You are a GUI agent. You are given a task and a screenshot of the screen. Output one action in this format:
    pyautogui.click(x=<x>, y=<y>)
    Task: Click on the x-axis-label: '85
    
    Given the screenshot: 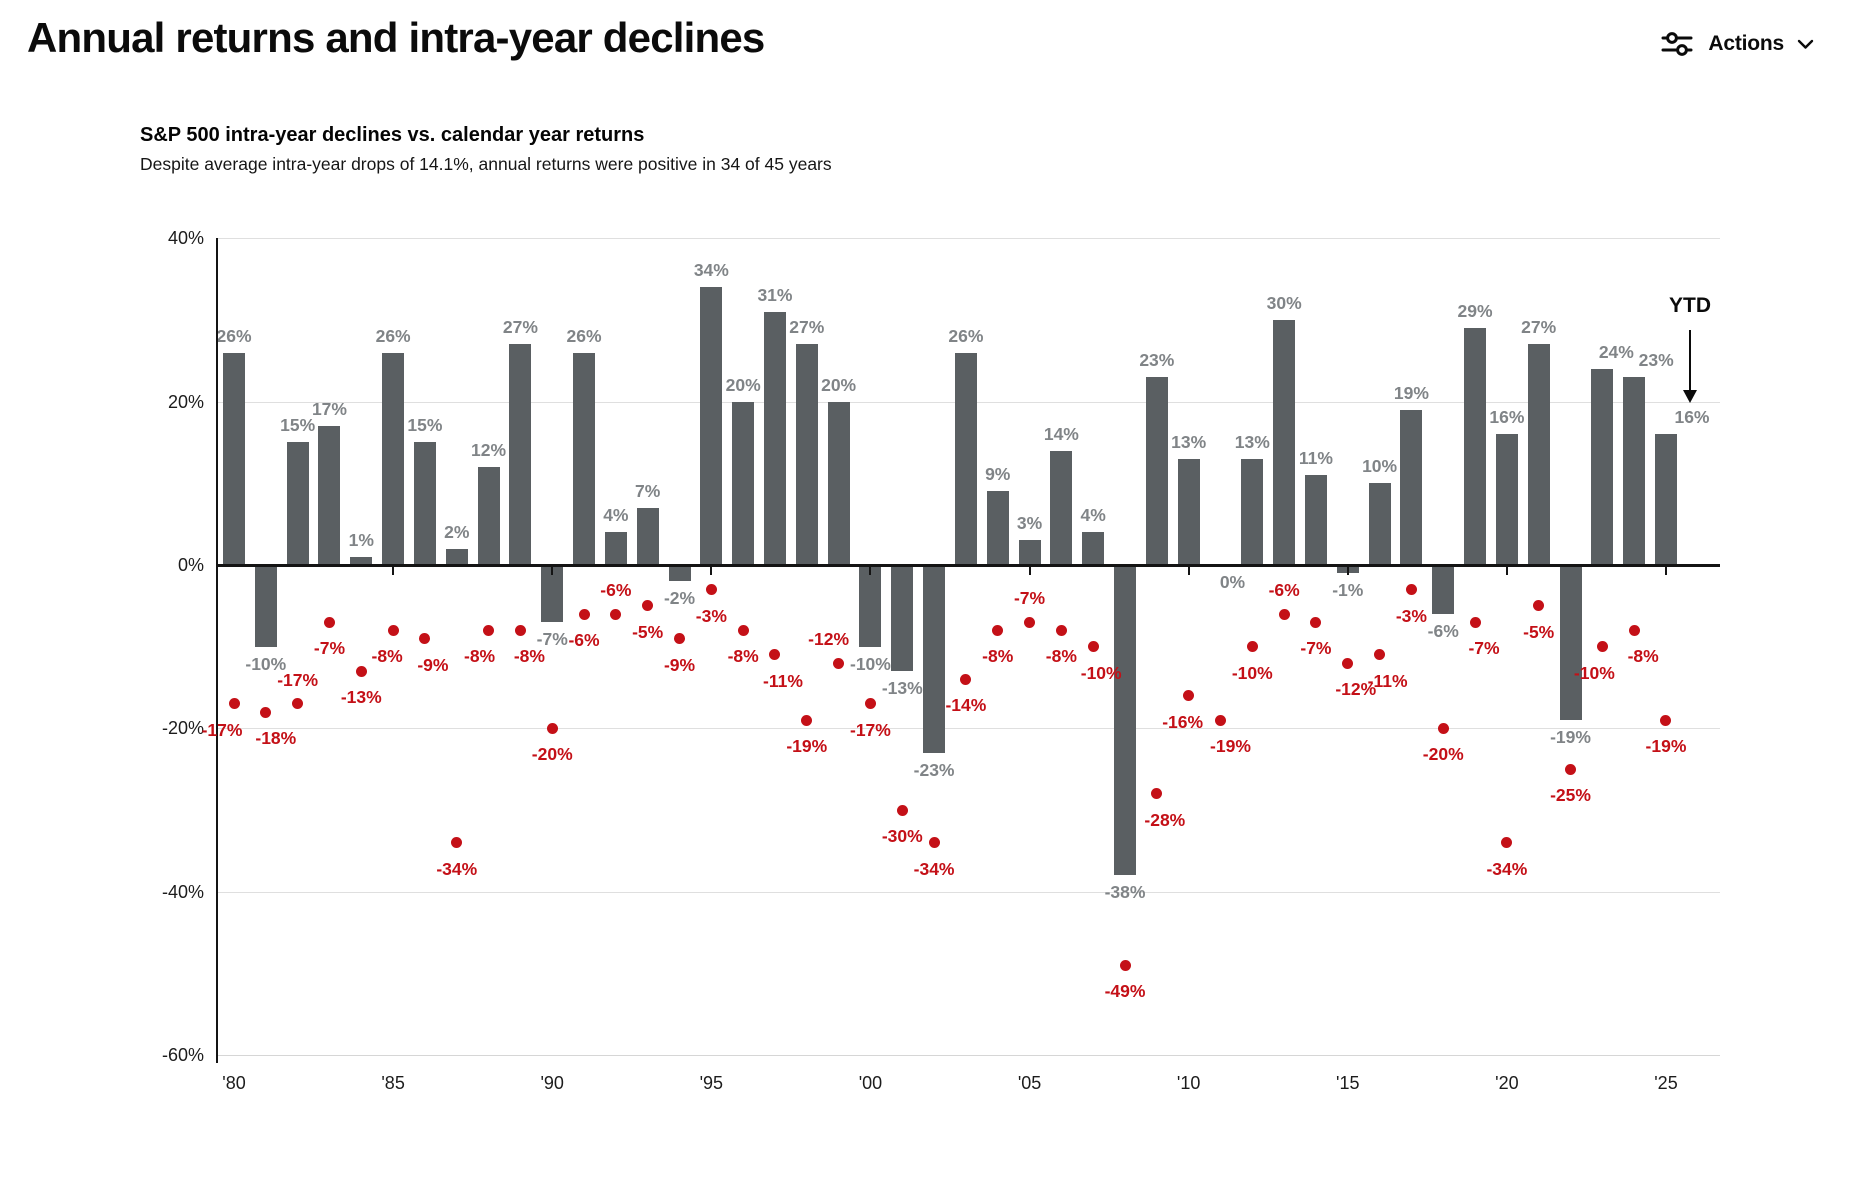 What is the action you would take?
    pyautogui.click(x=393, y=1083)
    